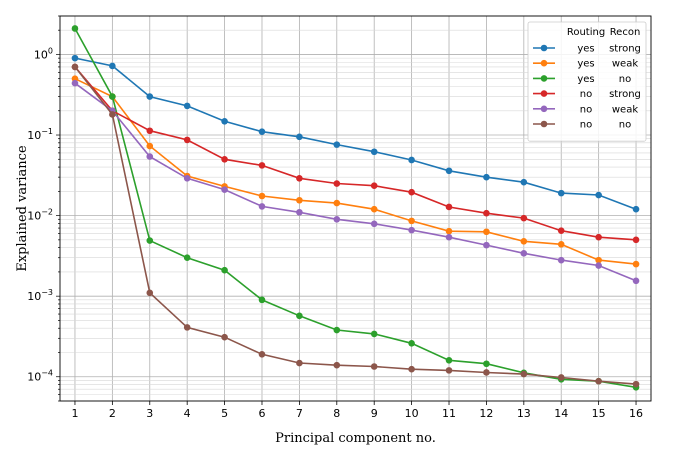 The width and height of the screenshot is (677, 463). I want to click on legend-entry: yes strong, so click(587, 49).